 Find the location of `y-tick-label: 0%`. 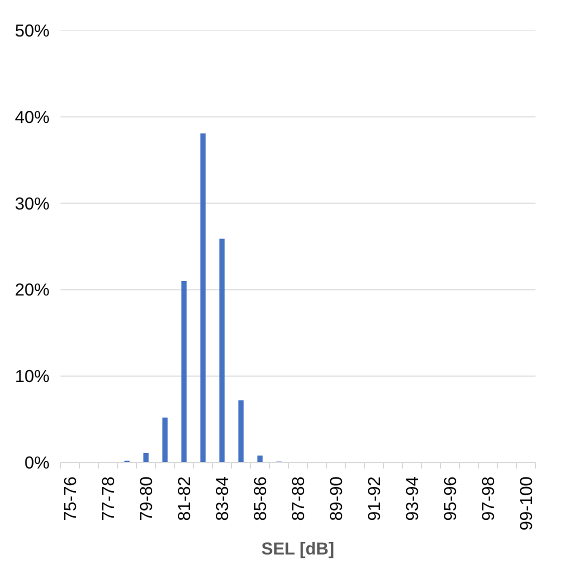

y-tick-label: 0% is located at coordinates (37, 462).